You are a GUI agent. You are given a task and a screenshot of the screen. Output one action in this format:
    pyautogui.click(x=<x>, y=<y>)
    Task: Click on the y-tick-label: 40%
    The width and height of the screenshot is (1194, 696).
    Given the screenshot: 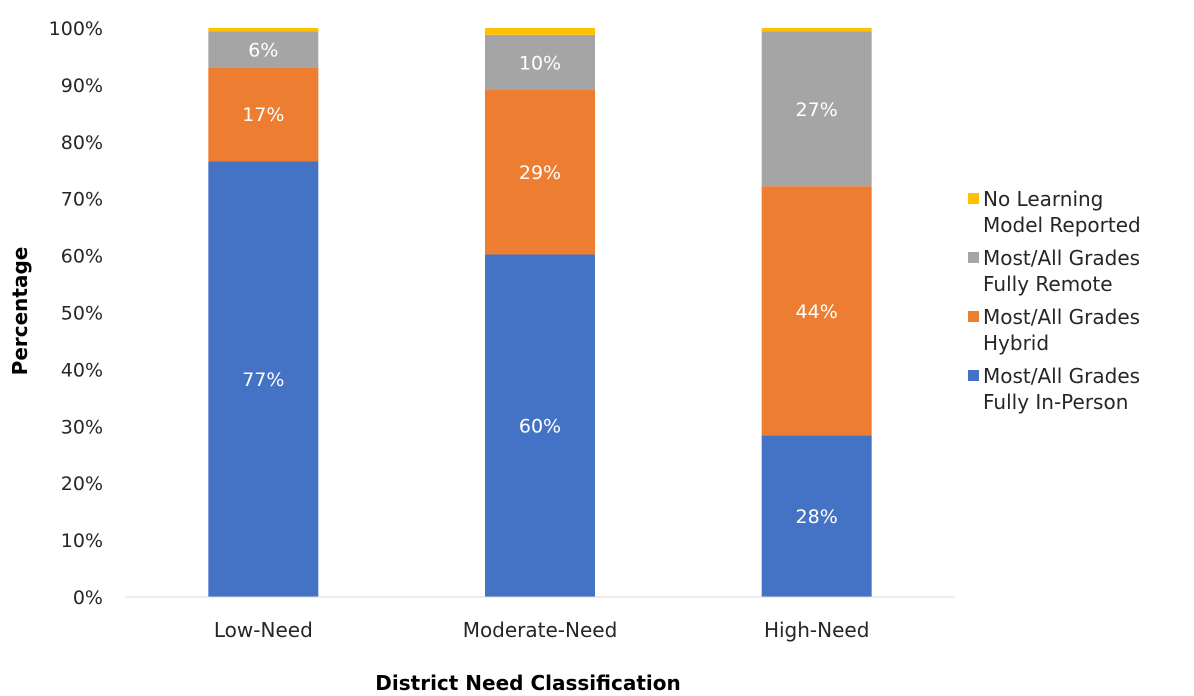 What is the action you would take?
    pyautogui.click(x=82, y=370)
    